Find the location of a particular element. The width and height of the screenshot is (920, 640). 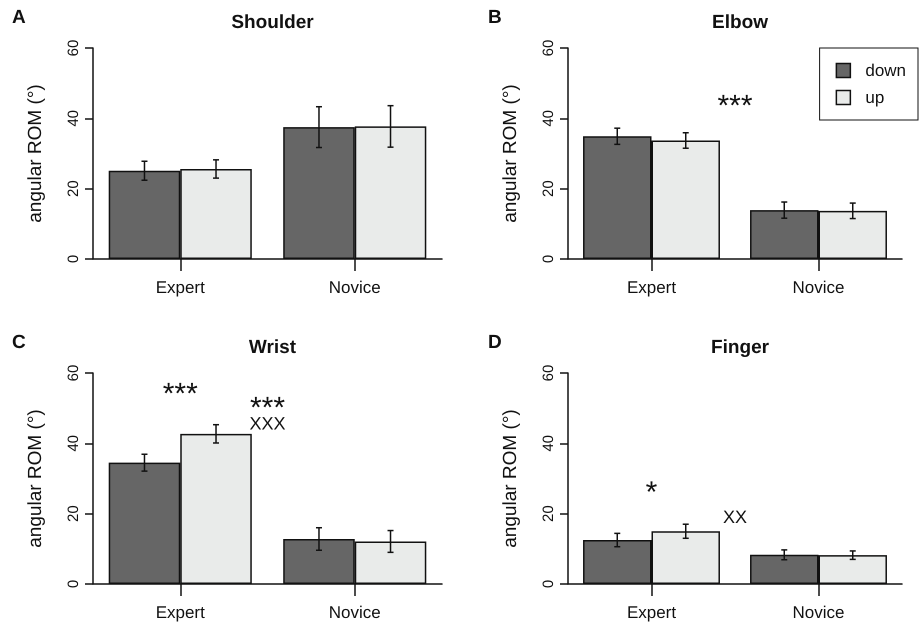

text: B is located at coordinates (495, 17).